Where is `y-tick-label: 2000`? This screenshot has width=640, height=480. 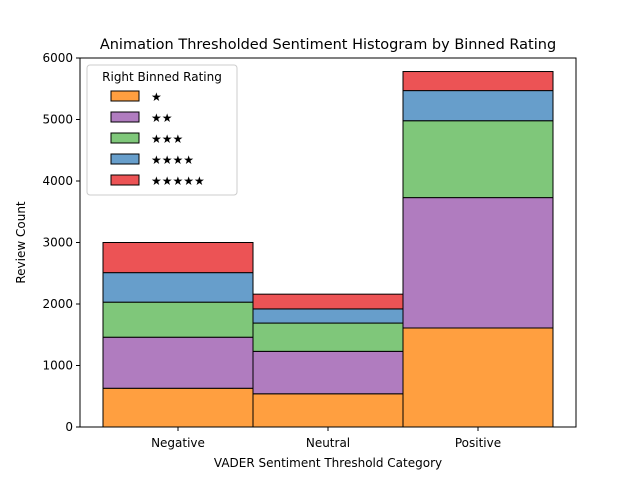 y-tick-label: 2000 is located at coordinates (57, 304).